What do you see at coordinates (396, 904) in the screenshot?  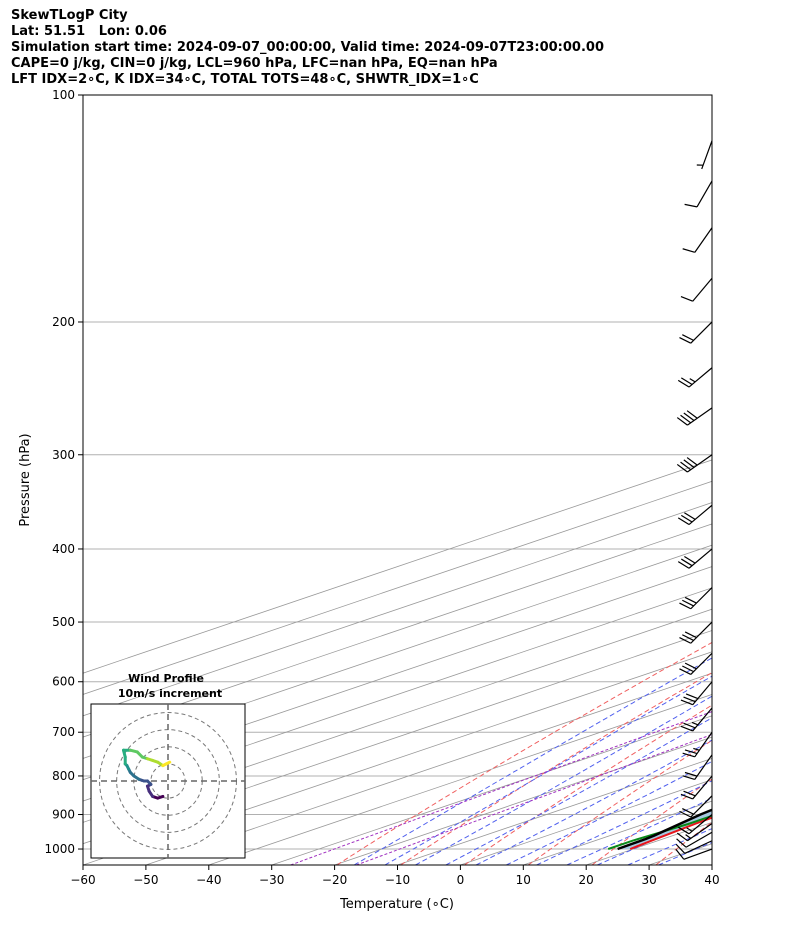 I see `x-axis-label: Temperature (∘C)` at bounding box center [396, 904].